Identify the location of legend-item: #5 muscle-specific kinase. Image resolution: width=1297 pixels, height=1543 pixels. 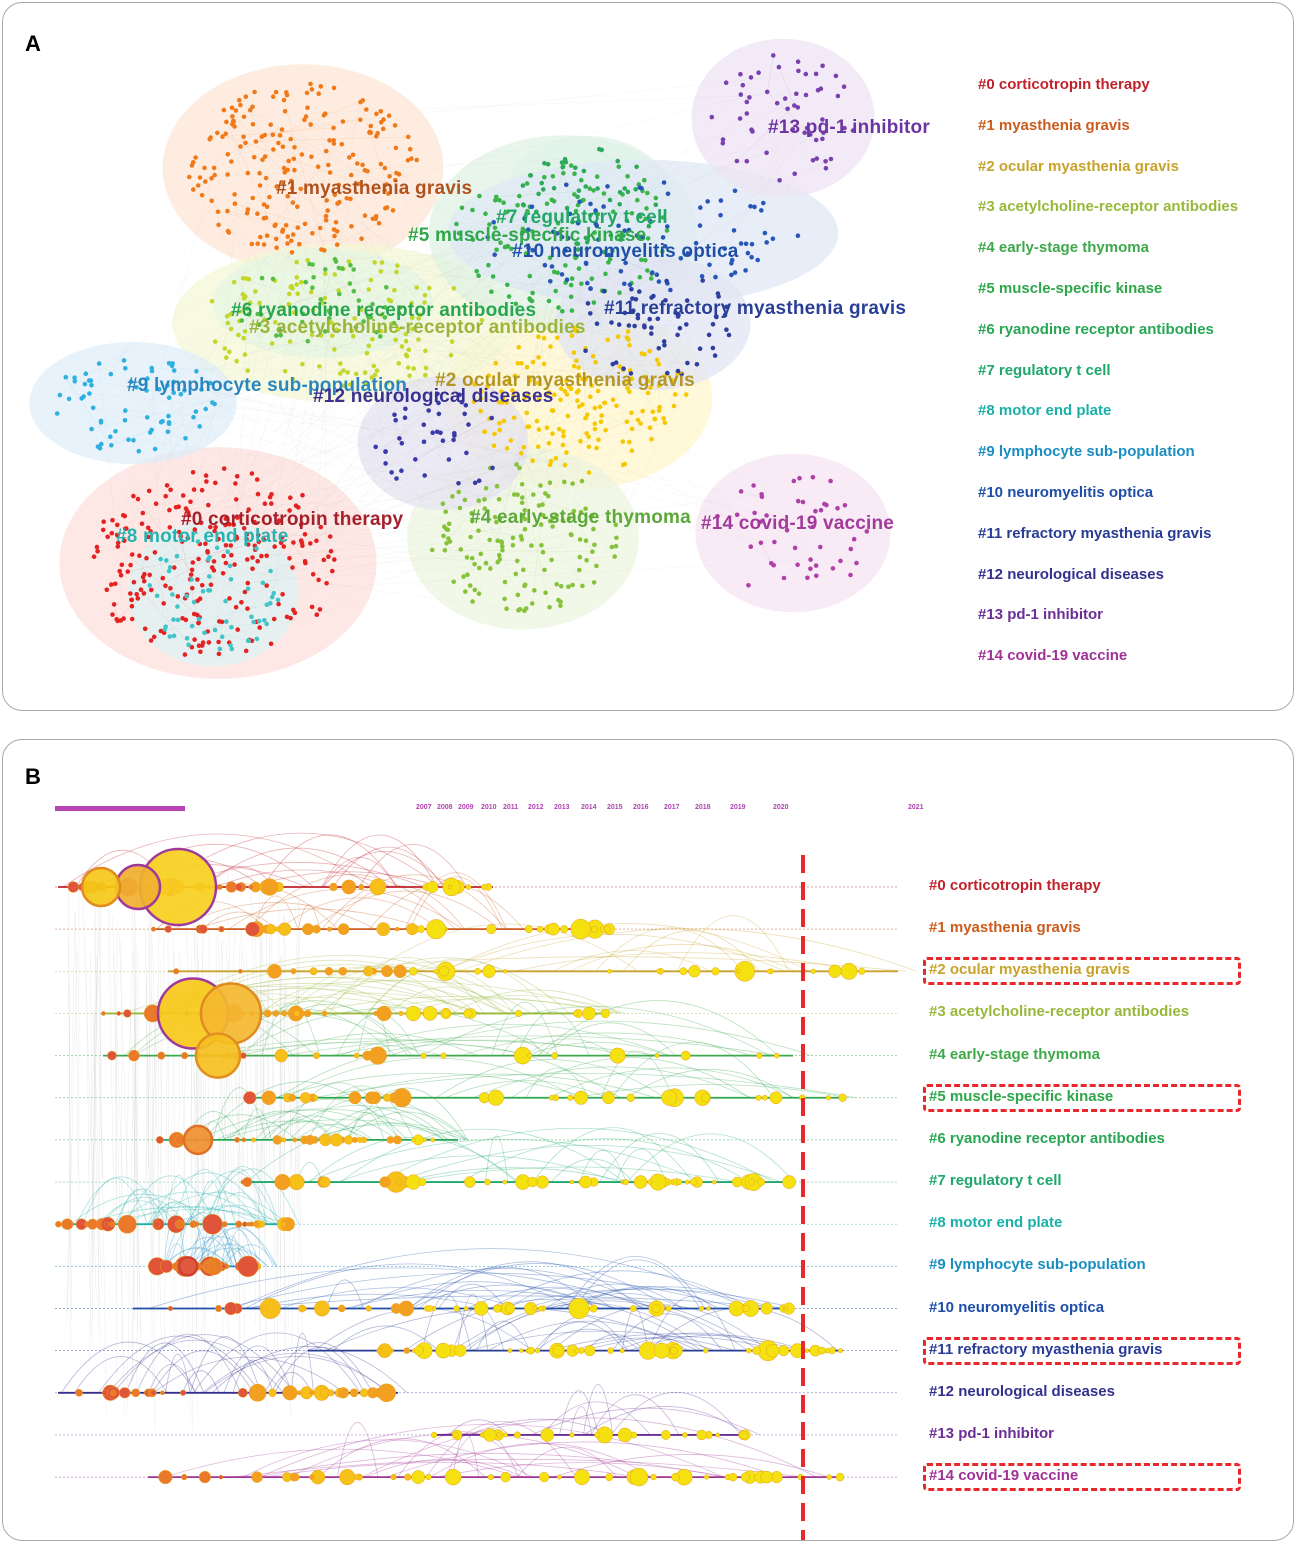
(1070, 288).